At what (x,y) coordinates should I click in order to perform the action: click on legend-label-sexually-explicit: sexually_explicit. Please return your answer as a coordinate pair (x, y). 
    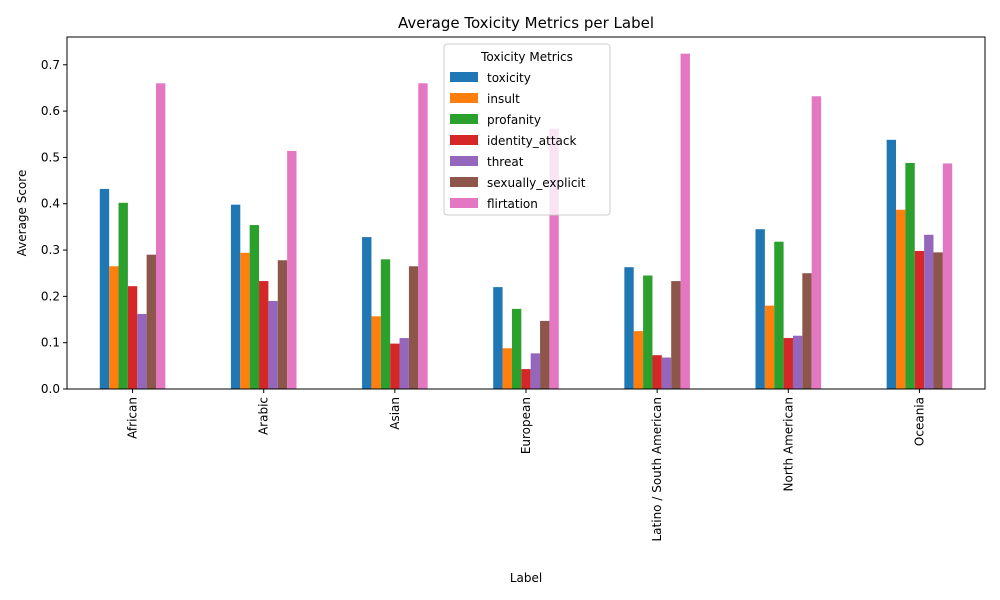
    Looking at the image, I should click on (536, 183).